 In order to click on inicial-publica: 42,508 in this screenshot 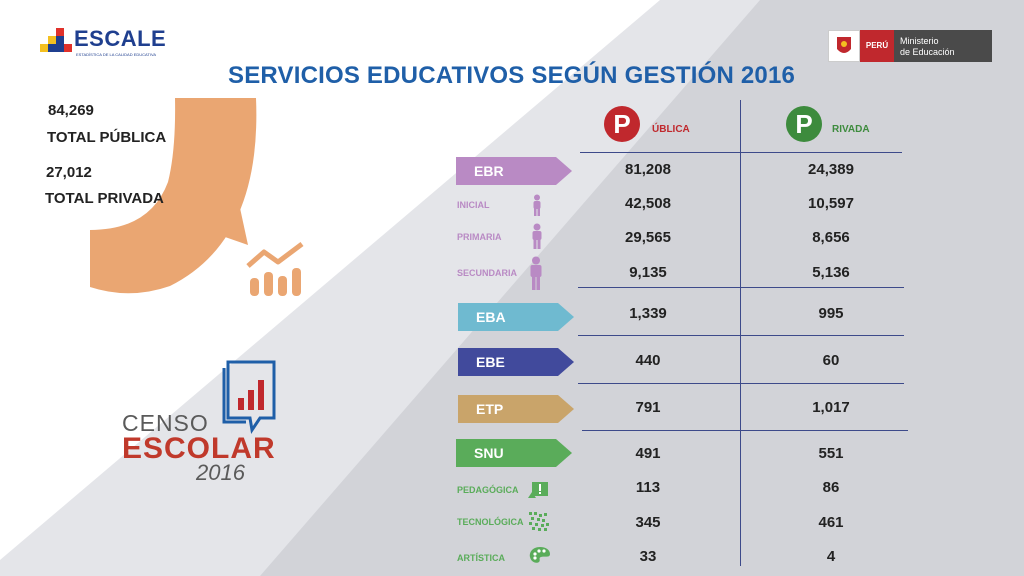, I will do `click(648, 203)`.